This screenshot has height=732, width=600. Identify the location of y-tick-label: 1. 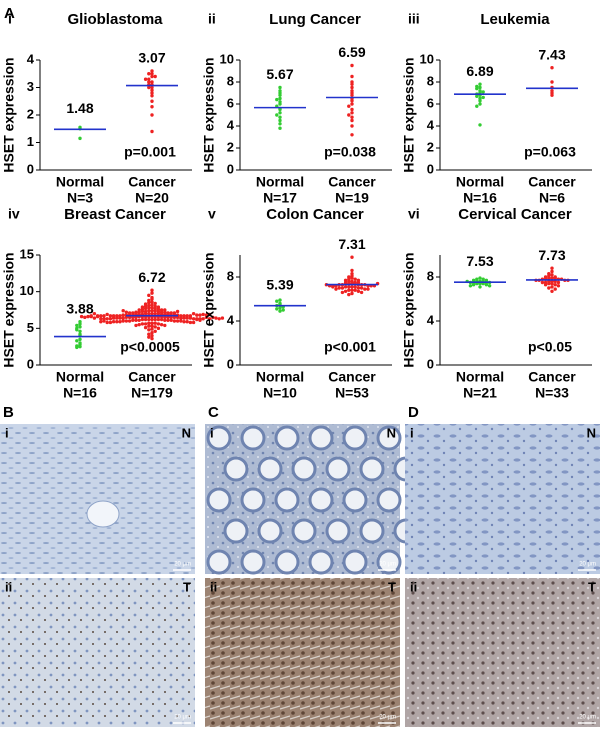
(30, 141).